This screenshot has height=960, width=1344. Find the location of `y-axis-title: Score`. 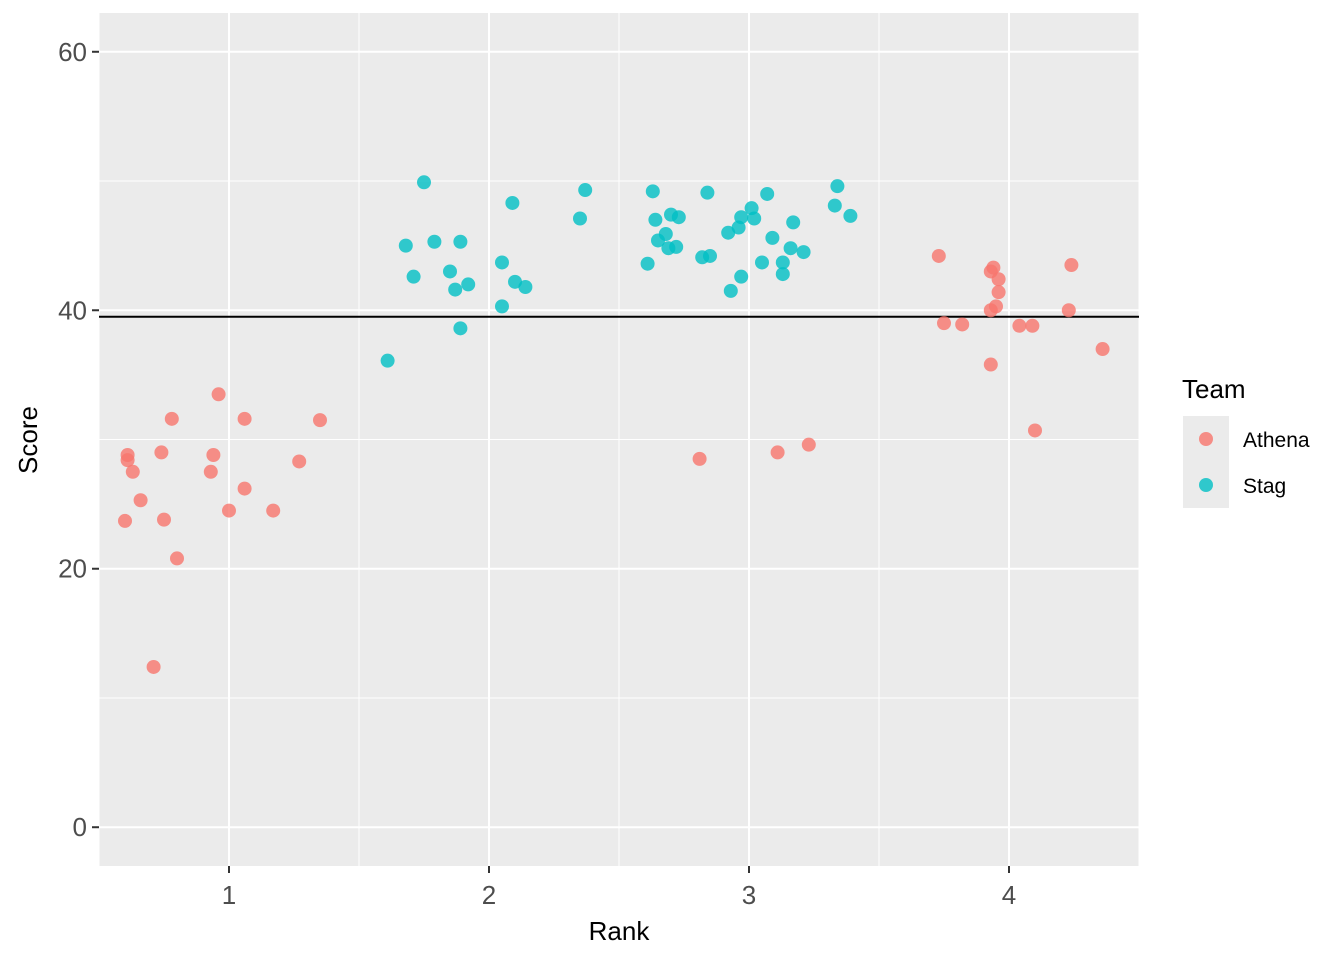

y-axis-title: Score is located at coordinates (28, 440).